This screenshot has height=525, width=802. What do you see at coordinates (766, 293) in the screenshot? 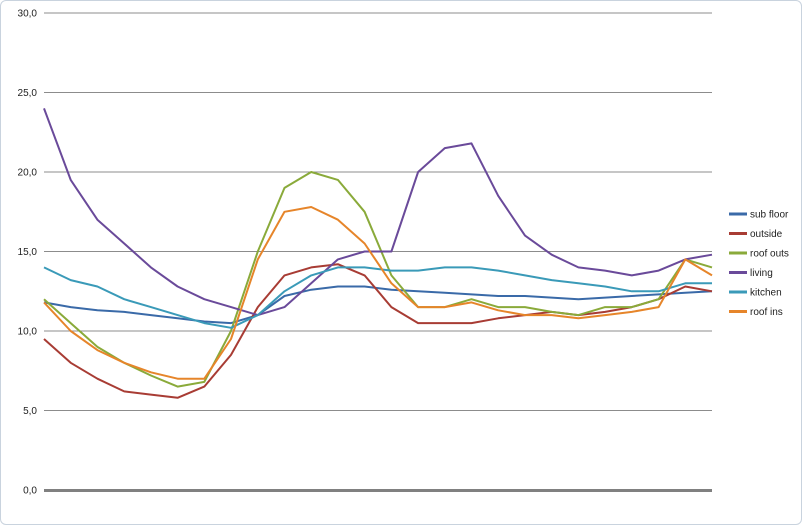
I see `legend-label: kitchen` at bounding box center [766, 293].